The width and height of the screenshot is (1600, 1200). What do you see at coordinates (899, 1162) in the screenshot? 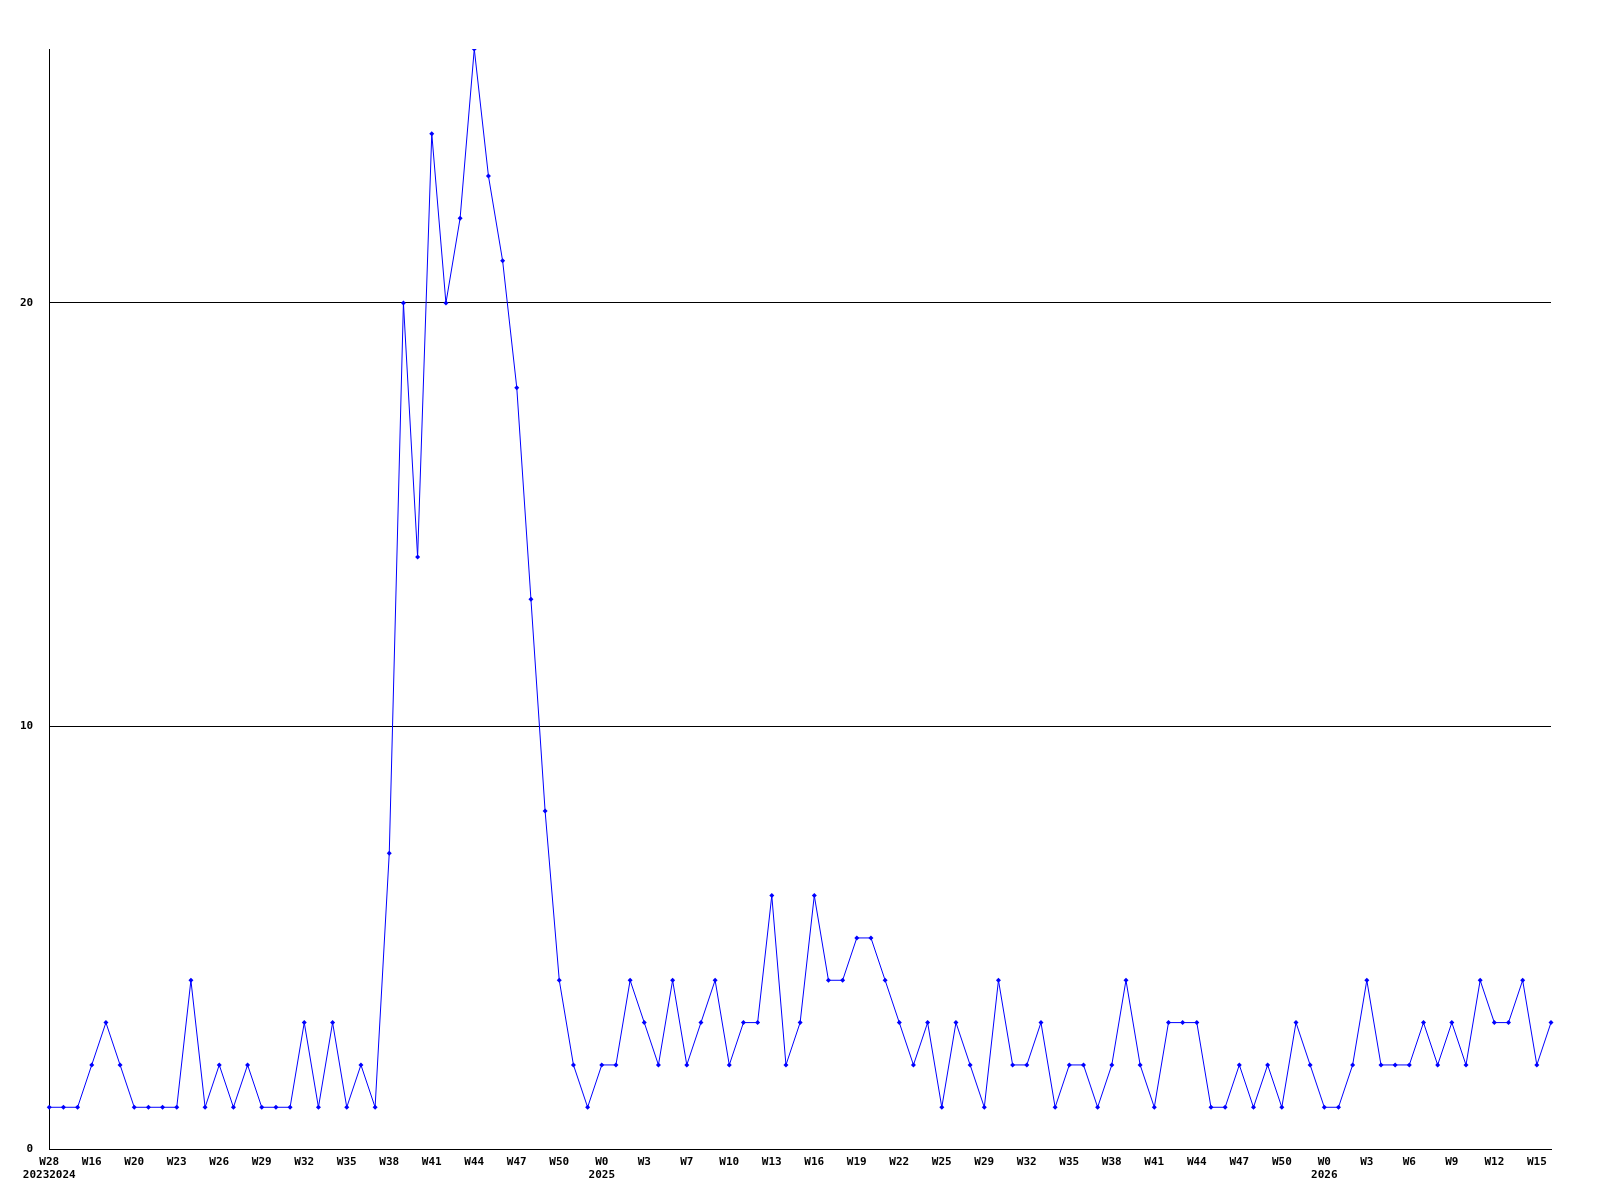
I see `x-tick-label: W22` at bounding box center [899, 1162].